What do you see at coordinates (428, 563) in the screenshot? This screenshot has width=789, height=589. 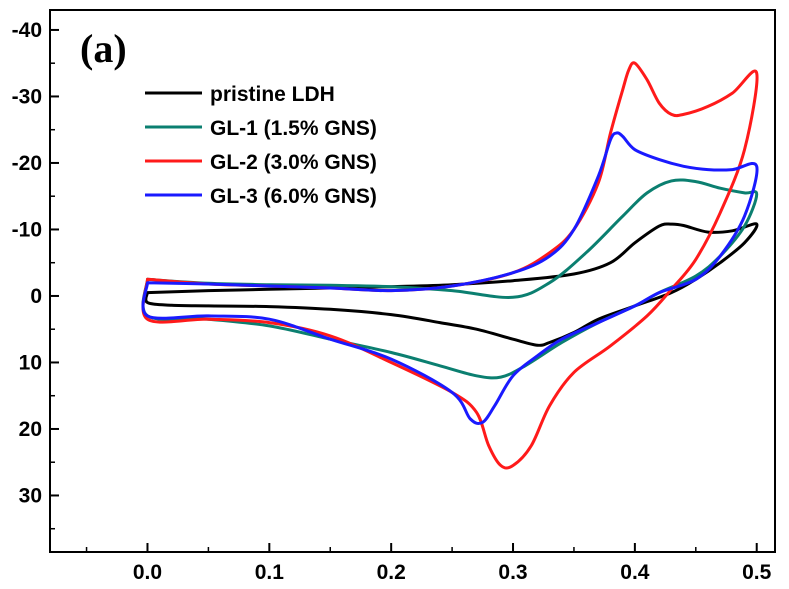 I see `x-axis: 0.0 0.1 0.2 0.3 0.4 0.5` at bounding box center [428, 563].